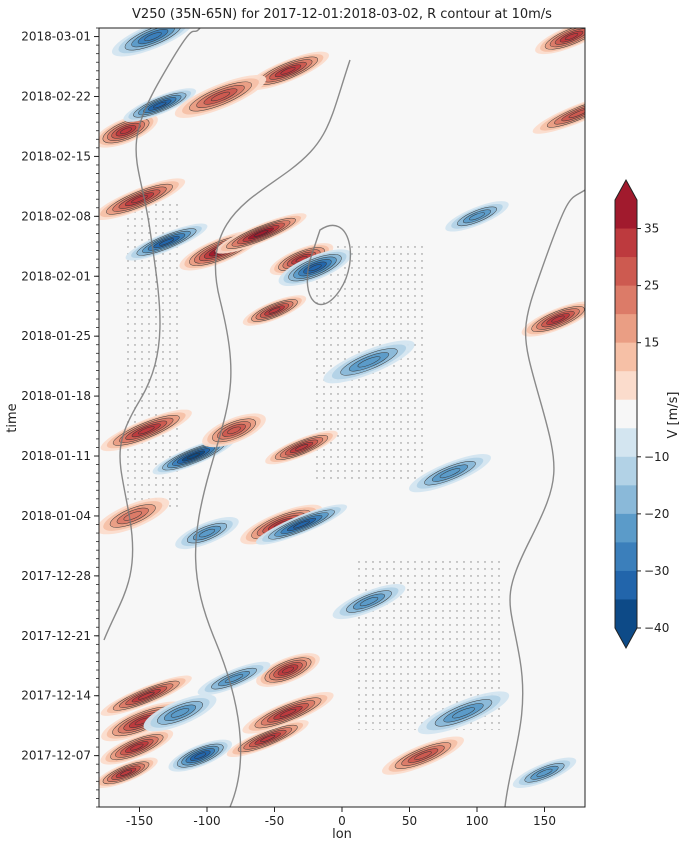 The image size is (691, 850). What do you see at coordinates (56, 396) in the screenshot?
I see `y-tick-label: 2018-01-18` at bounding box center [56, 396].